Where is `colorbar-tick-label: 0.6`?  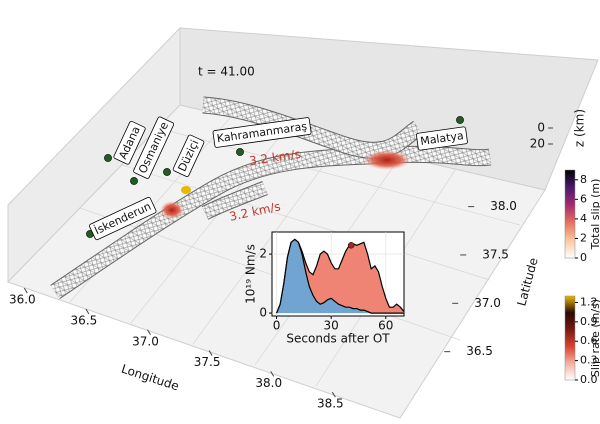
colorbar-tick-label: 0.6 is located at coordinates (589, 340).